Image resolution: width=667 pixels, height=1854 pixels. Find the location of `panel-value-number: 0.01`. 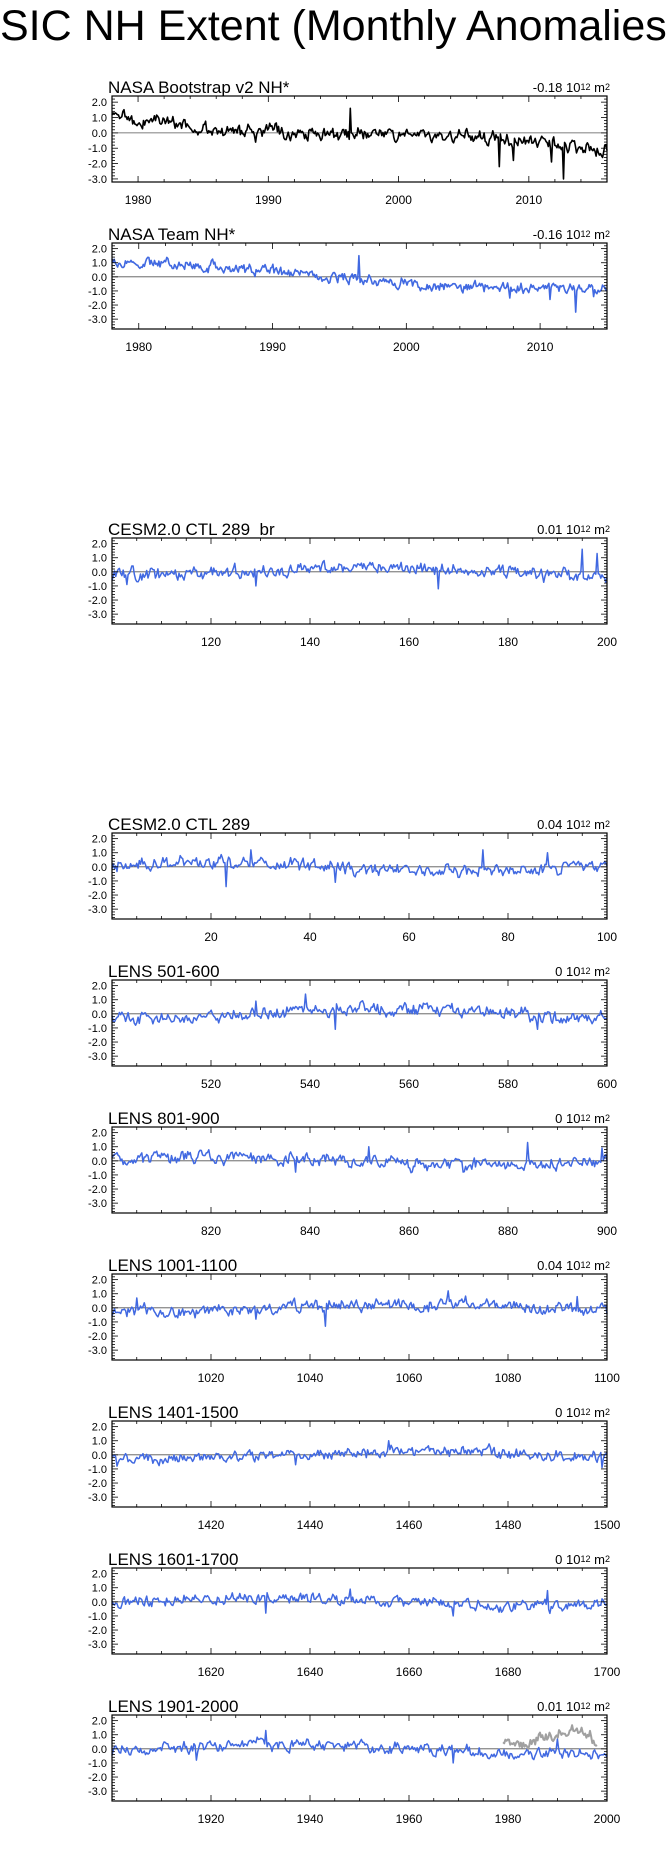

panel-value-number: 0.01 is located at coordinates (550, 529).